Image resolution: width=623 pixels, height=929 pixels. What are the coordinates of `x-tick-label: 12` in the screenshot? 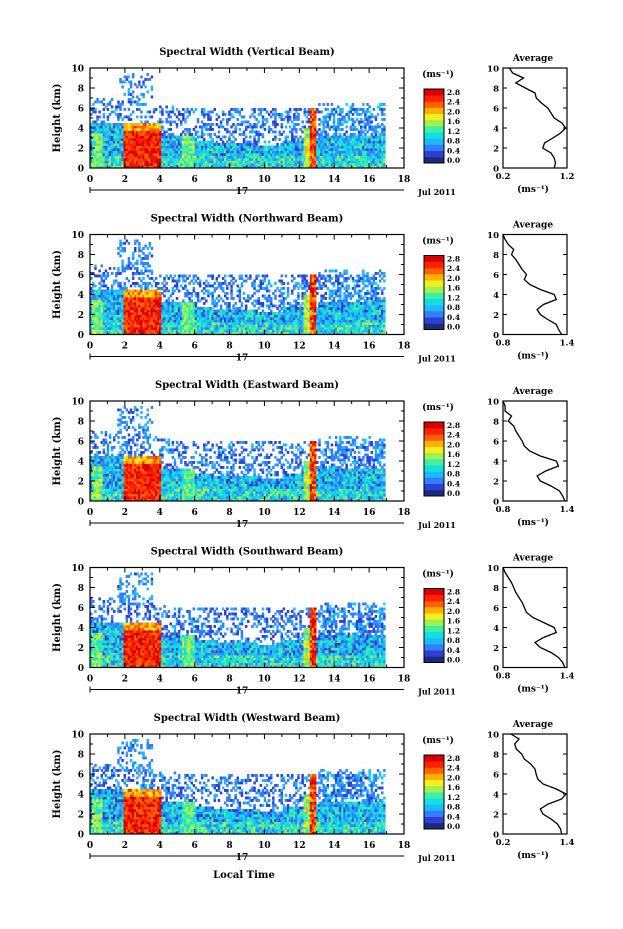 It's located at (299, 180).